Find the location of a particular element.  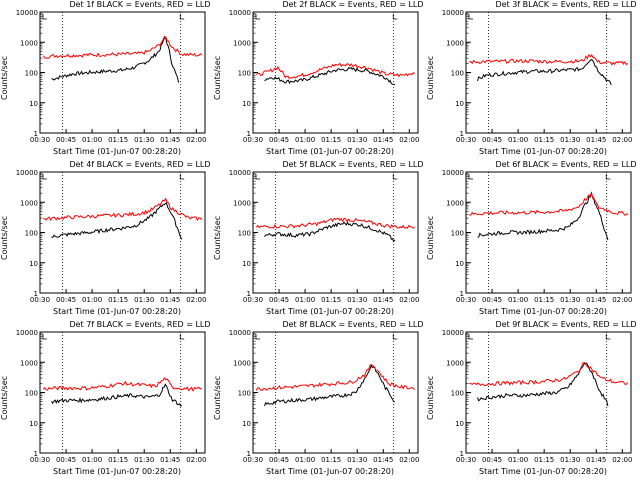

panel-title: Det 7f BLACK = Events, RED = LLD is located at coordinates (140, 324).